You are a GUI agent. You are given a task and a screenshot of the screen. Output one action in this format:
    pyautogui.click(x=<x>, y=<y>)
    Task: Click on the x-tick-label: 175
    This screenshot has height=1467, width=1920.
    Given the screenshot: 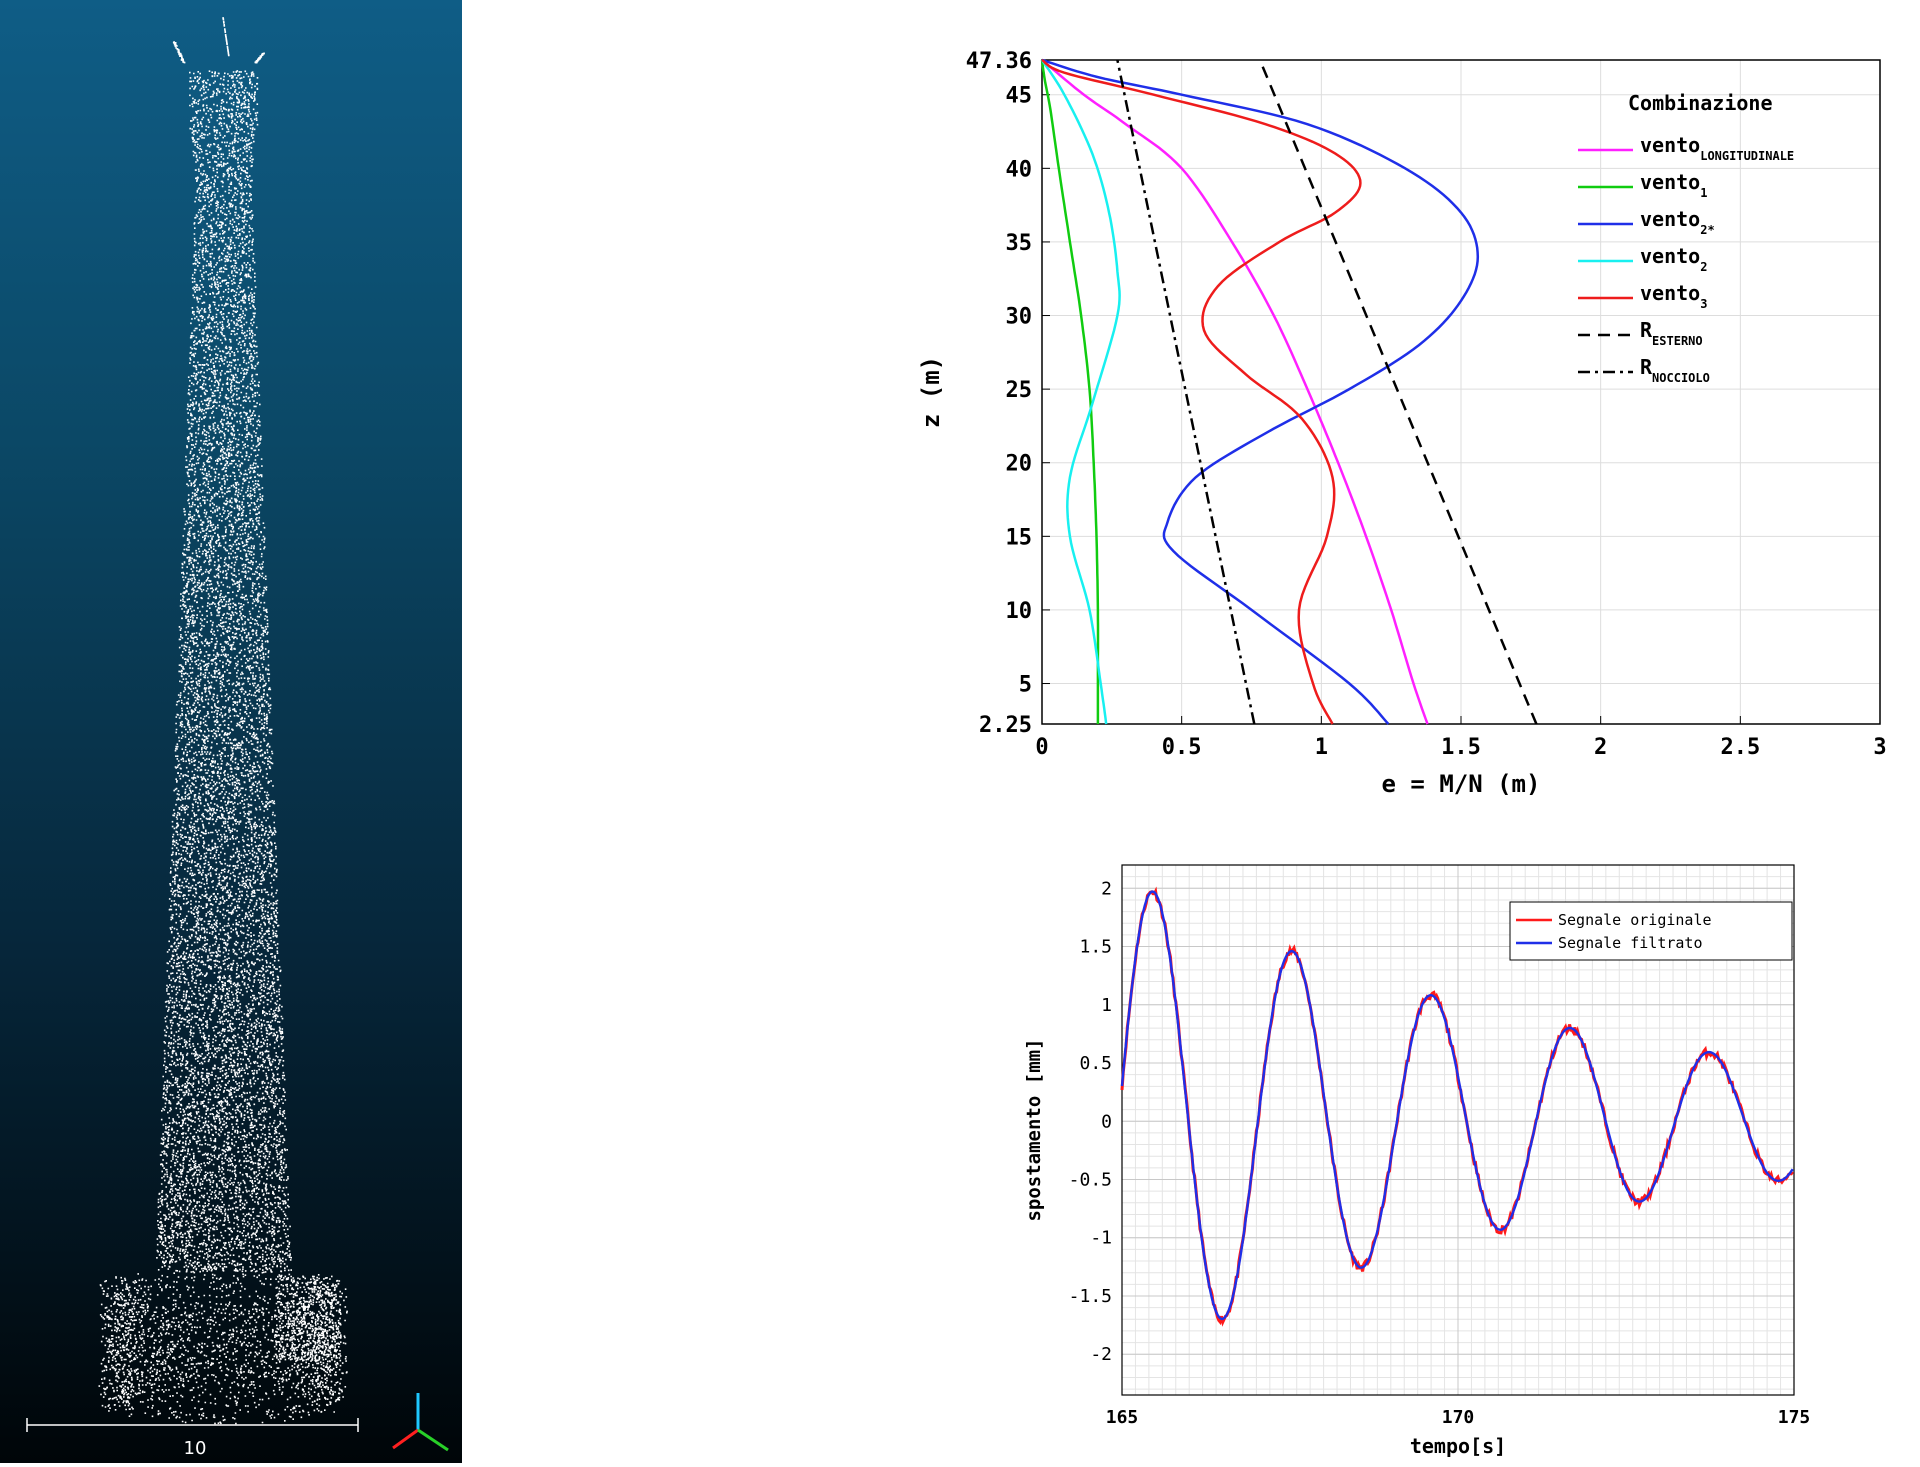 What is the action you would take?
    pyautogui.click(x=1794, y=1417)
    